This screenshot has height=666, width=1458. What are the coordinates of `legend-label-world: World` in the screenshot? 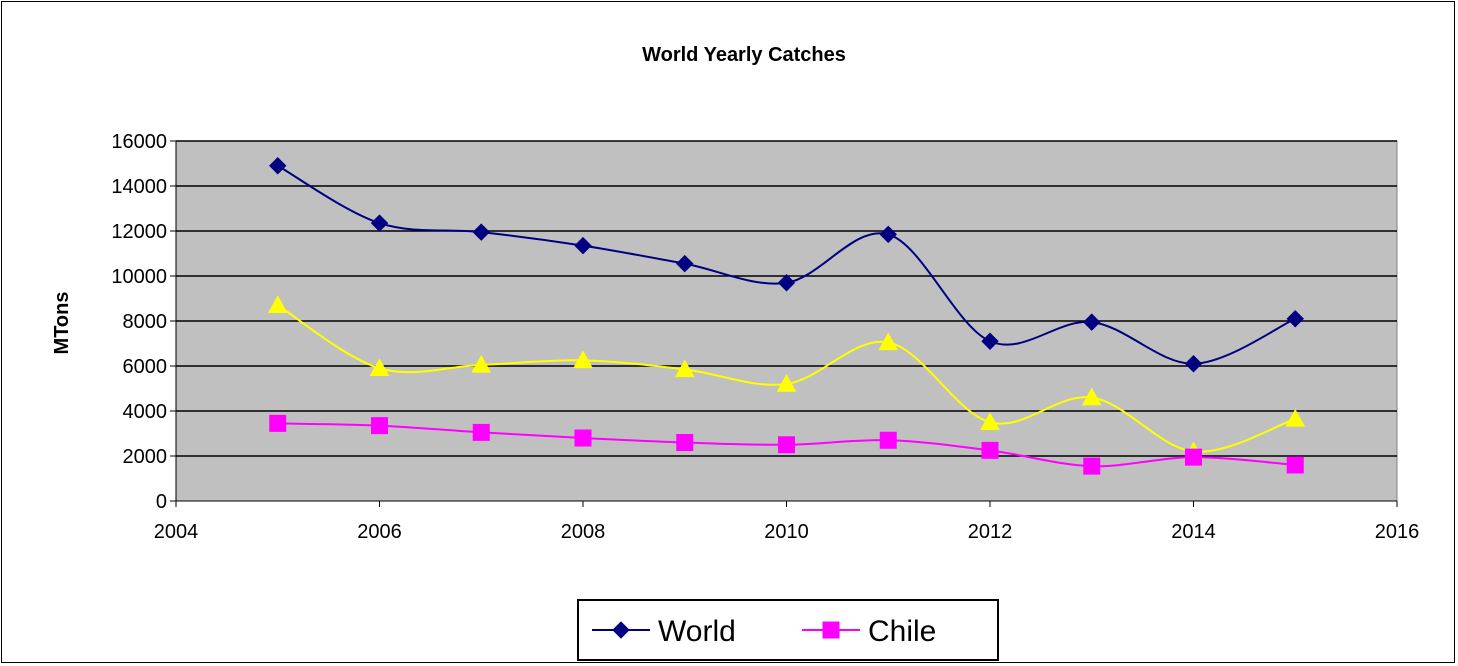 It's located at (697, 631).